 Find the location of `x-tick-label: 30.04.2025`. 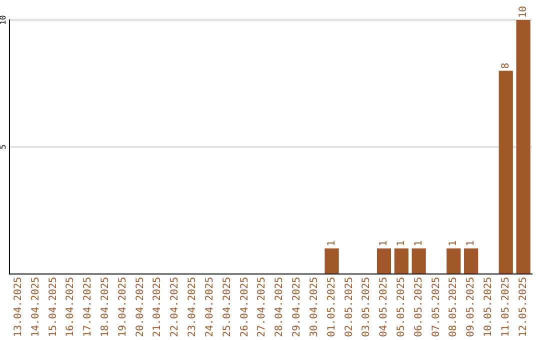

x-tick-label: 30.04.2025 is located at coordinates (314, 307).